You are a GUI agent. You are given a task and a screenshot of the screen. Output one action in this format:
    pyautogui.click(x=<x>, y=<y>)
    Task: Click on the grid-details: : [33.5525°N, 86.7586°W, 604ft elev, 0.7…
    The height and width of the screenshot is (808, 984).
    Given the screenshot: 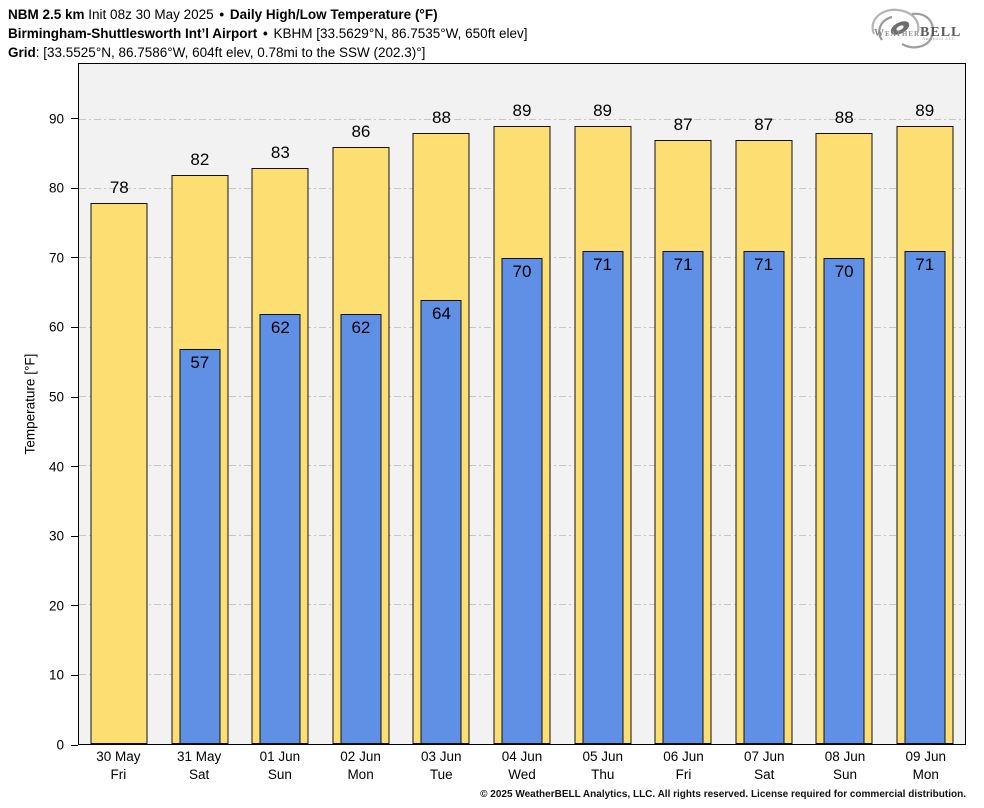 What is the action you would take?
    pyautogui.click(x=230, y=52)
    